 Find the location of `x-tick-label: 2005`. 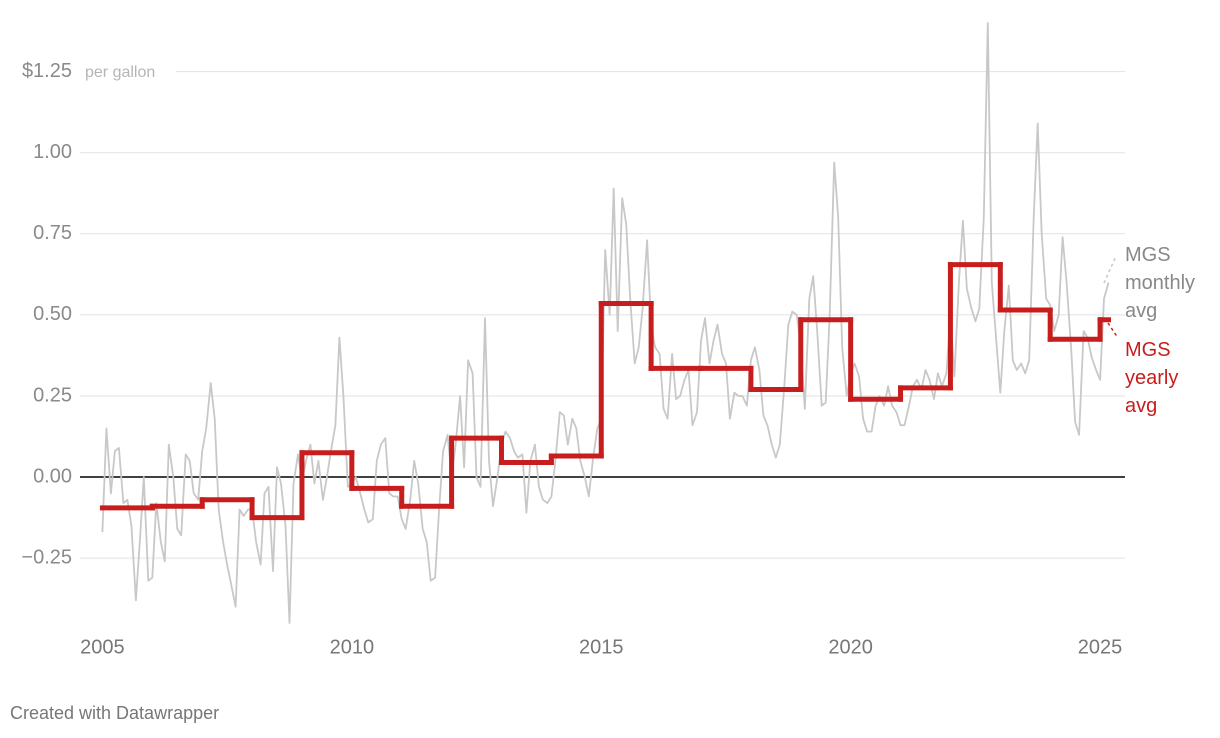

x-tick-label: 2005 is located at coordinates (102, 647).